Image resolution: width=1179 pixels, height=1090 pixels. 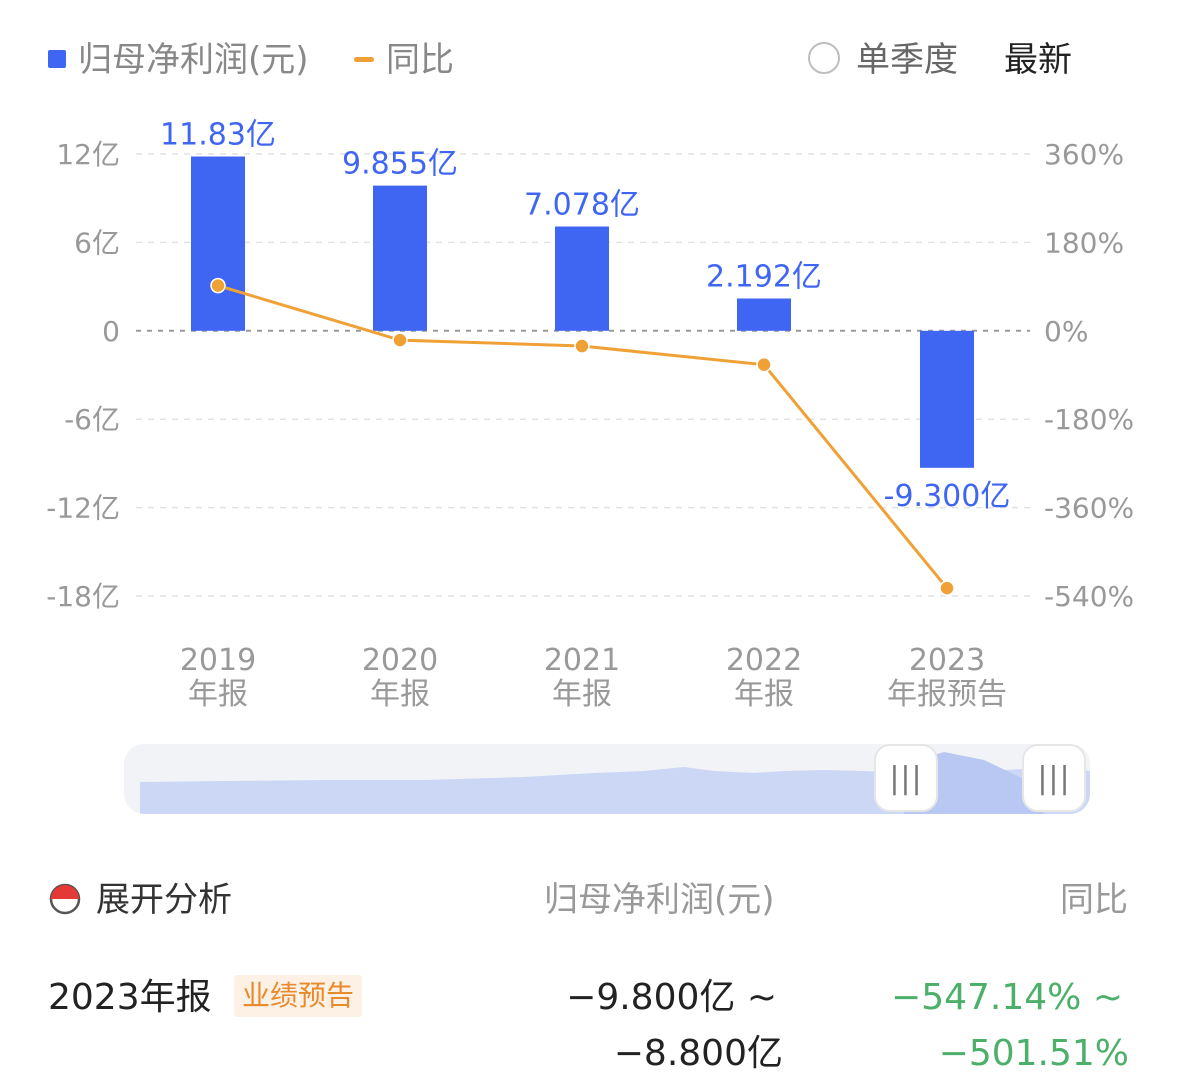 What do you see at coordinates (400, 660) in the screenshot?
I see `x-tick-year: 2020` at bounding box center [400, 660].